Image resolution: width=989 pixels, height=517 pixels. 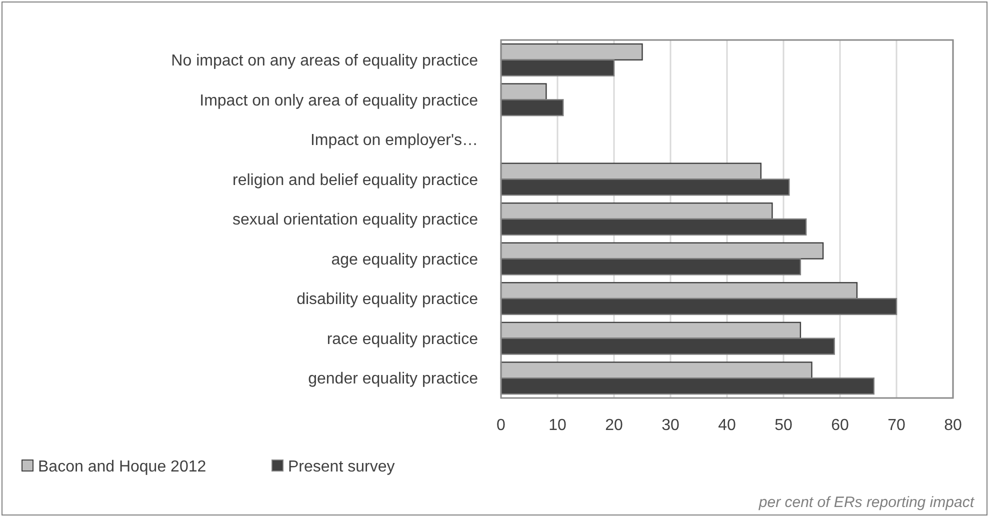 What do you see at coordinates (866, 502) in the screenshot?
I see `text: per cent of ERs reporting impact` at bounding box center [866, 502].